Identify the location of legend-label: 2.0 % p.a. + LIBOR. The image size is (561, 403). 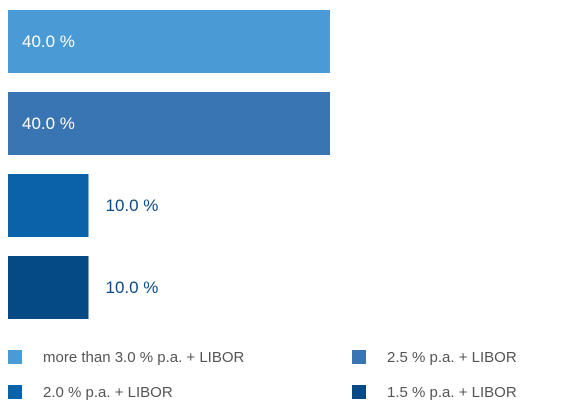
(108, 392).